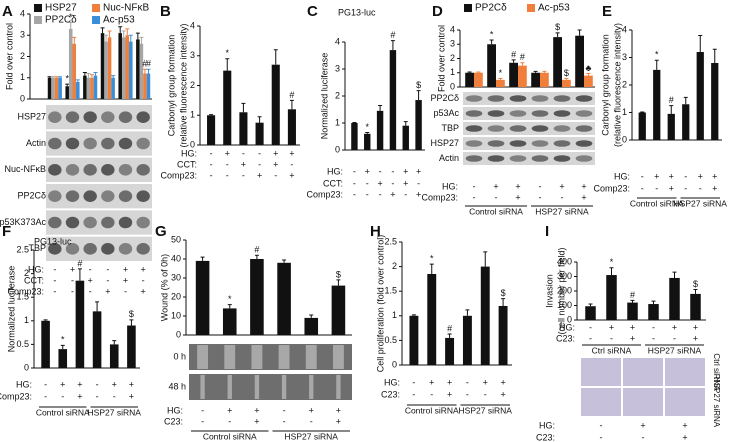  Describe the element at coordinates (612, 350) in the screenshot. I see `group-label: Ctrl siRNA` at that location.